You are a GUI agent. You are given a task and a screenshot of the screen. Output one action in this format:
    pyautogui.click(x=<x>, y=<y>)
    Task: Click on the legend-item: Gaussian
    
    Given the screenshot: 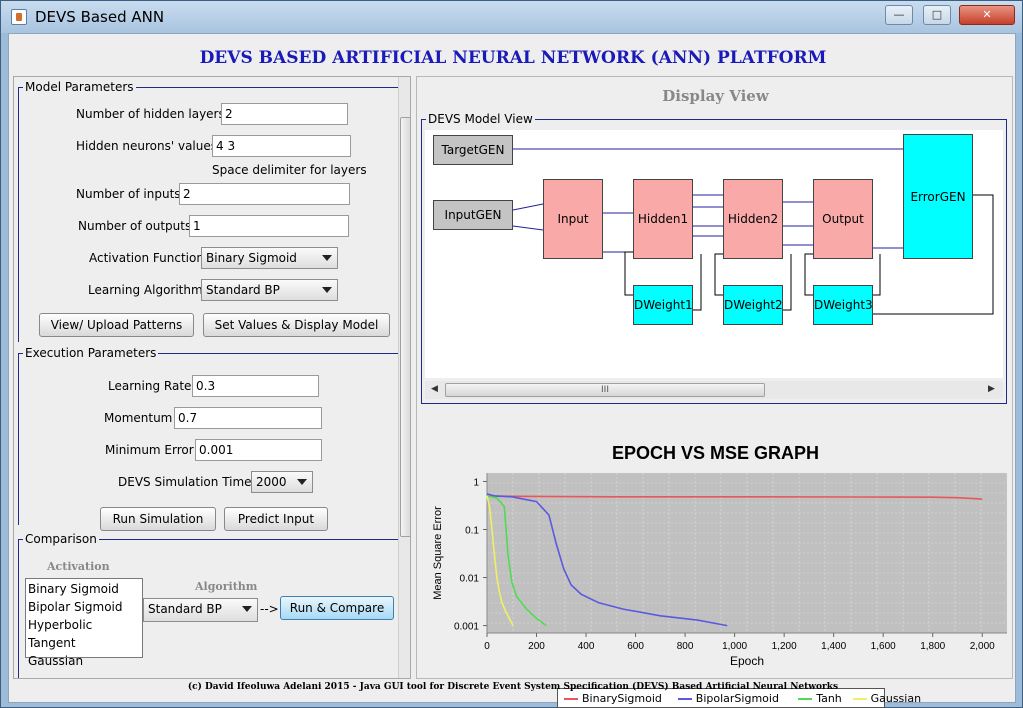 What is the action you would take?
    pyautogui.click(x=887, y=698)
    